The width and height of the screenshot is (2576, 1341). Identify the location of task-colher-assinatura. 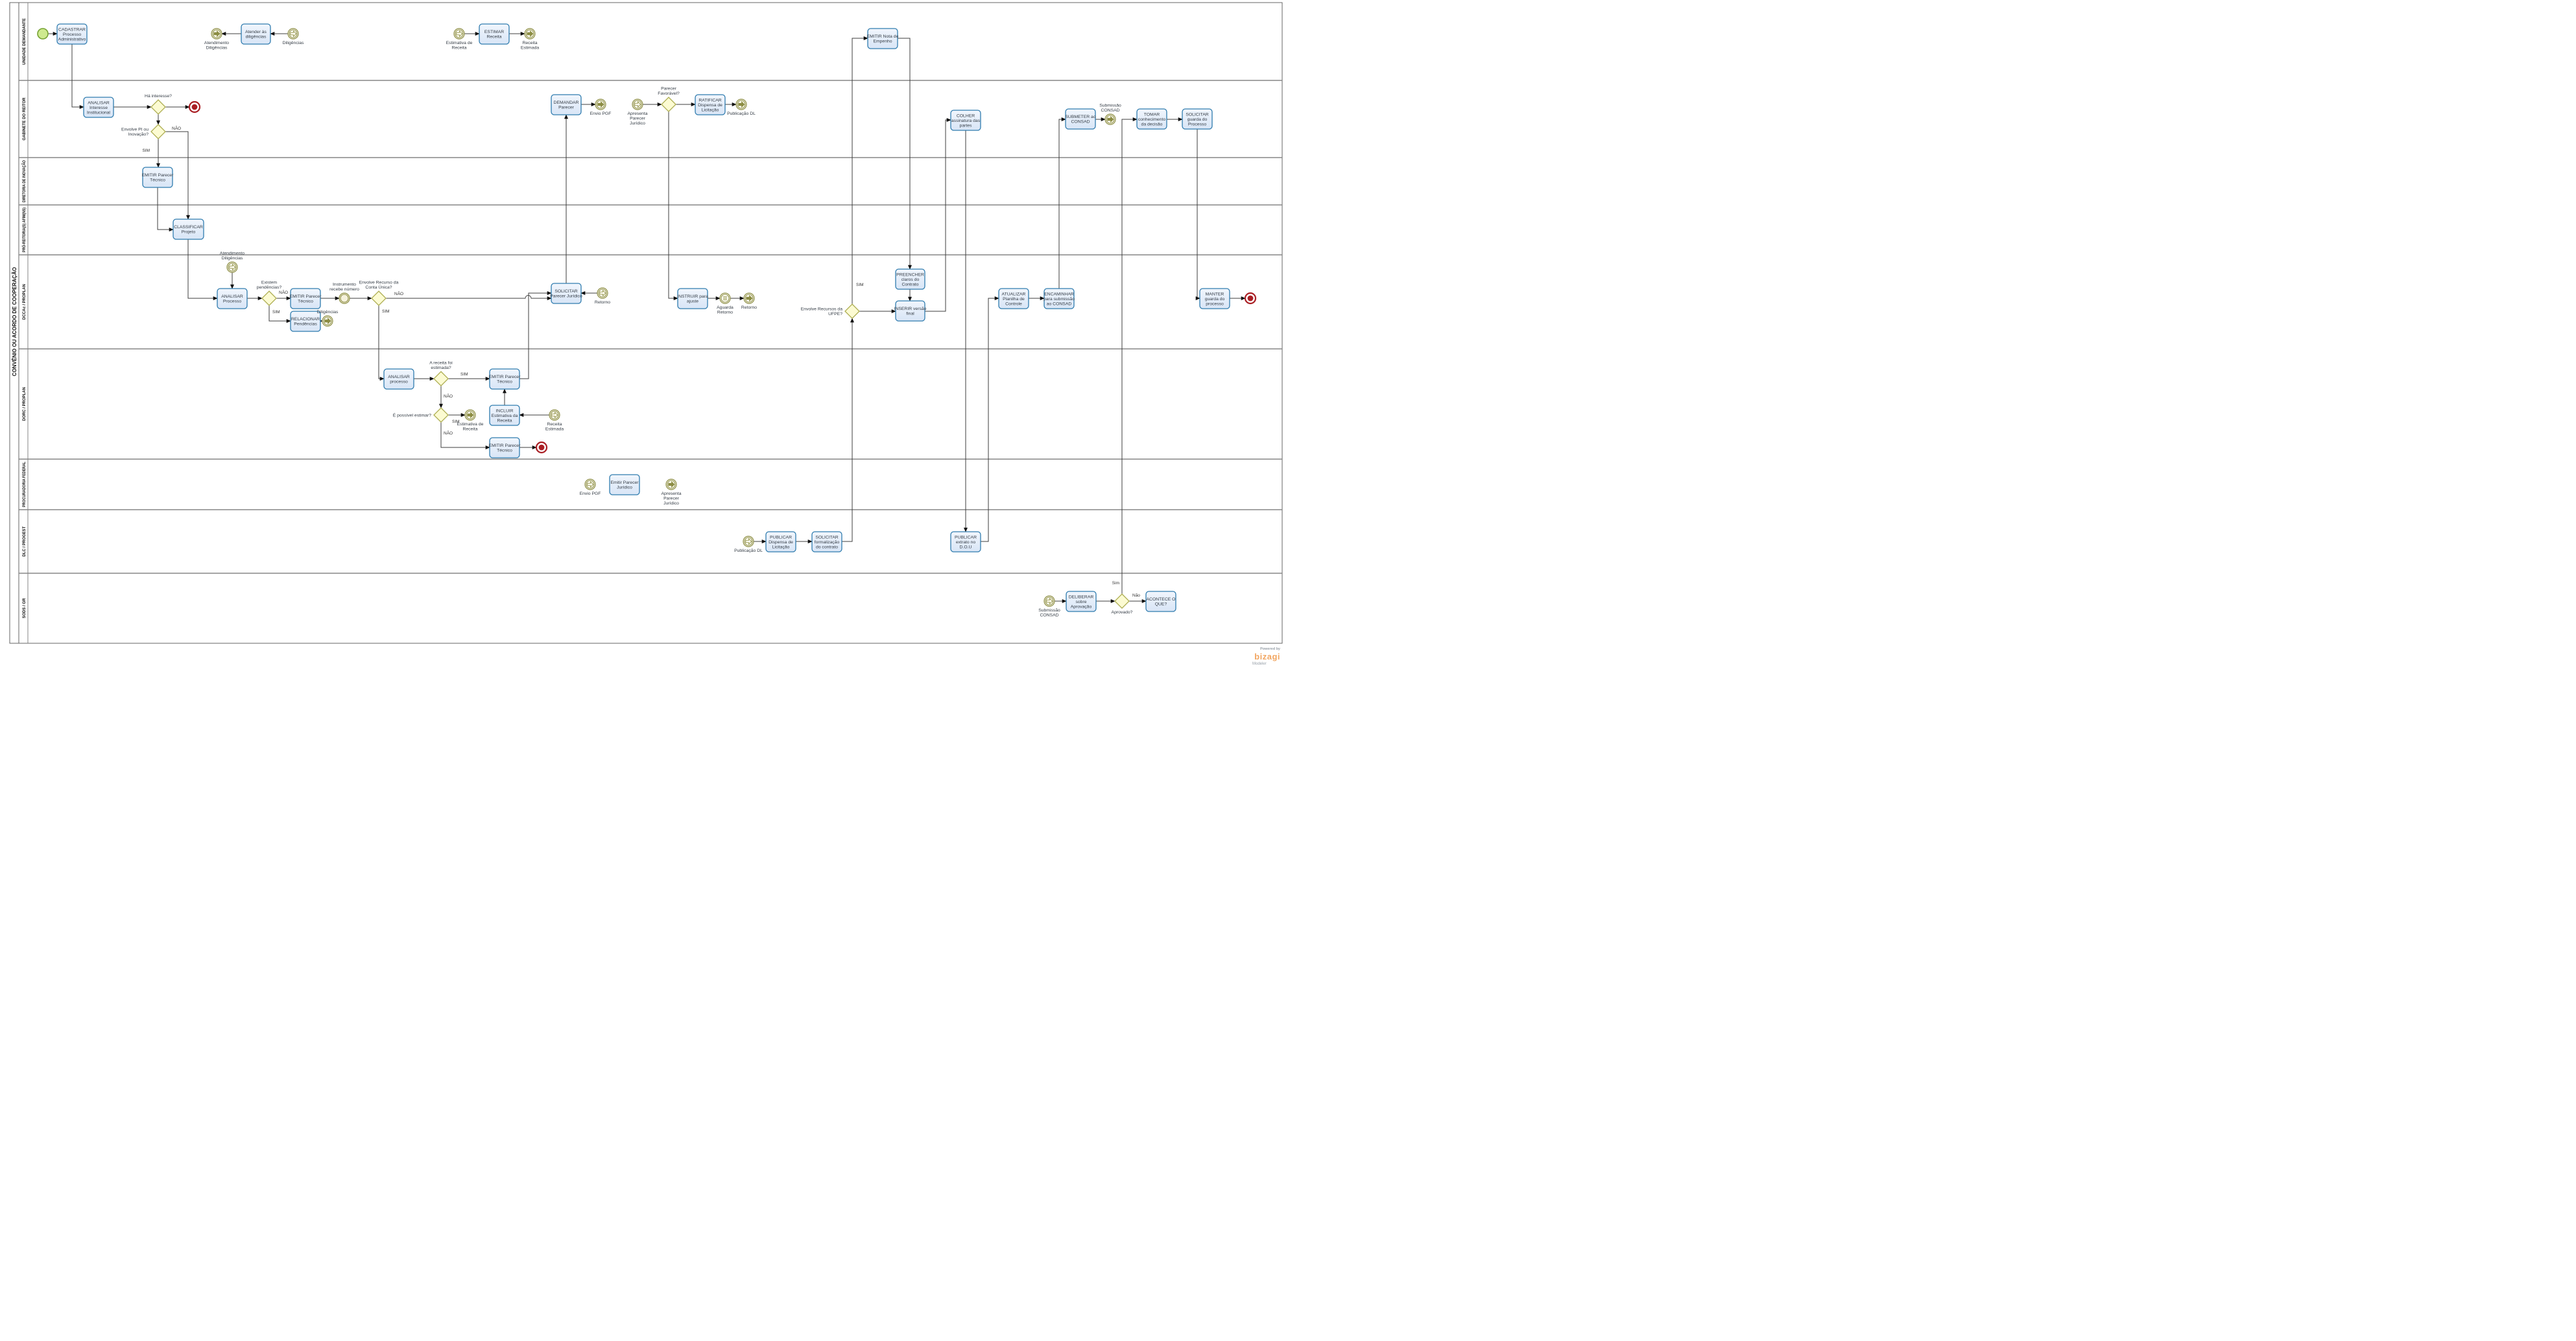
(965, 121).